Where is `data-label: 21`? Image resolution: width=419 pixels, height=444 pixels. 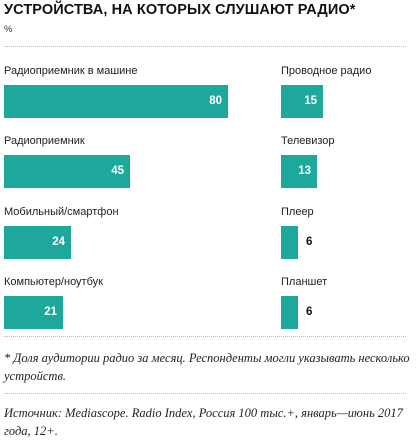
data-label: 21 is located at coordinates (50, 312).